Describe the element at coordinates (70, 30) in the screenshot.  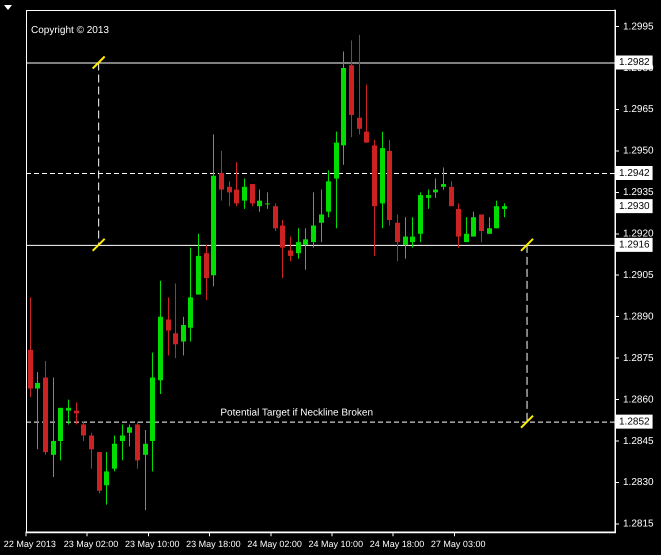
I see `annotation: Copyright © 2013` at that location.